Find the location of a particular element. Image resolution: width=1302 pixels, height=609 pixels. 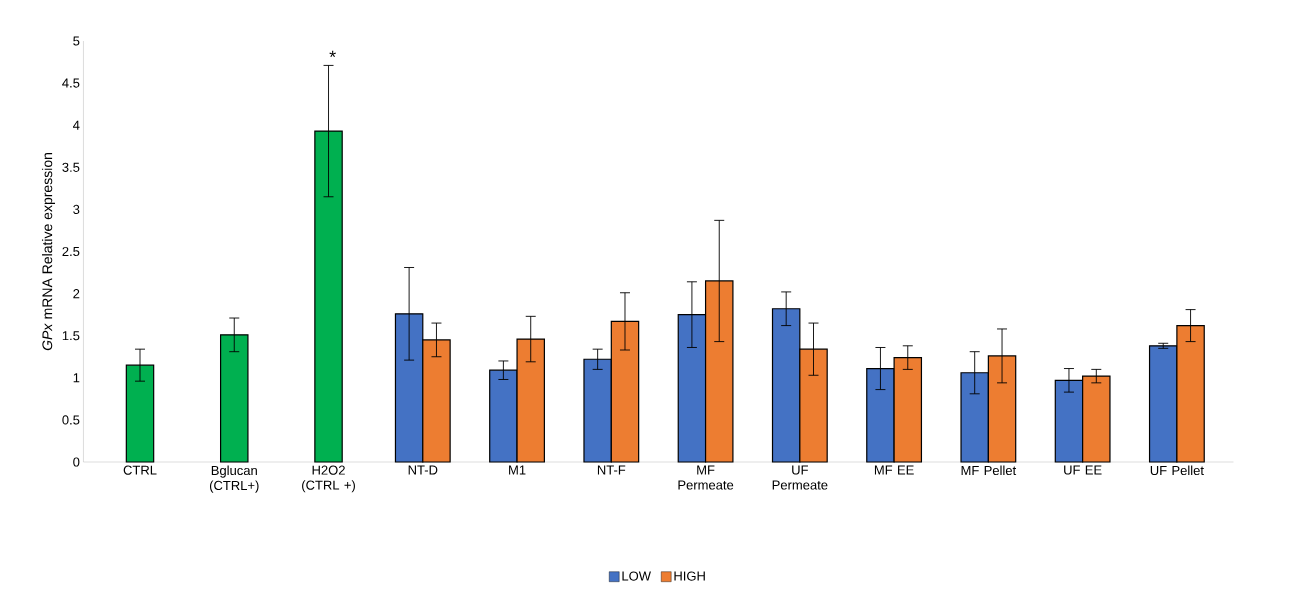

y-tick-label: 0.5 is located at coordinates (71, 420).